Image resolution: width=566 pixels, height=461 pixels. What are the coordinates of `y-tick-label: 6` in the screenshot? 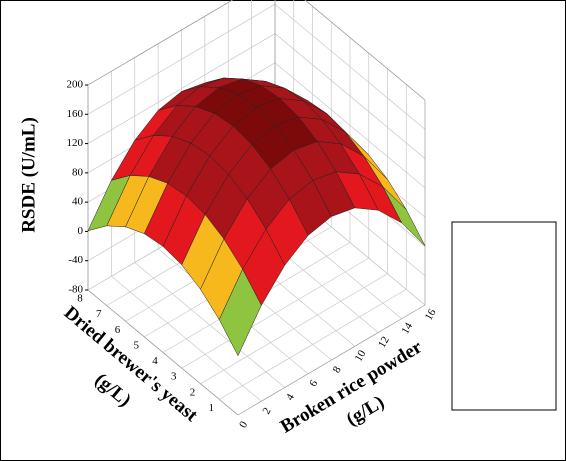 It's located at (313, 383).